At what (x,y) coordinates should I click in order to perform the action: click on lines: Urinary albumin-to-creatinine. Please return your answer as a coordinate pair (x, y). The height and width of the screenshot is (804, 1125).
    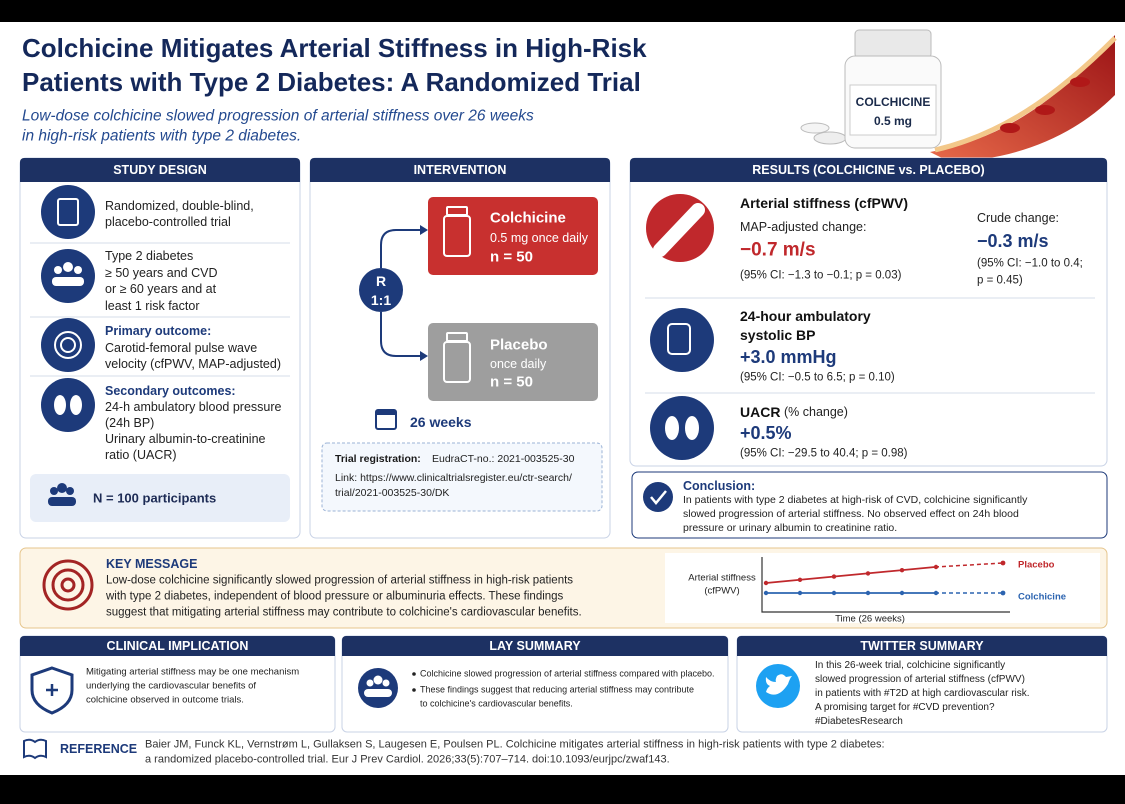
    Looking at the image, I should click on (185, 438).